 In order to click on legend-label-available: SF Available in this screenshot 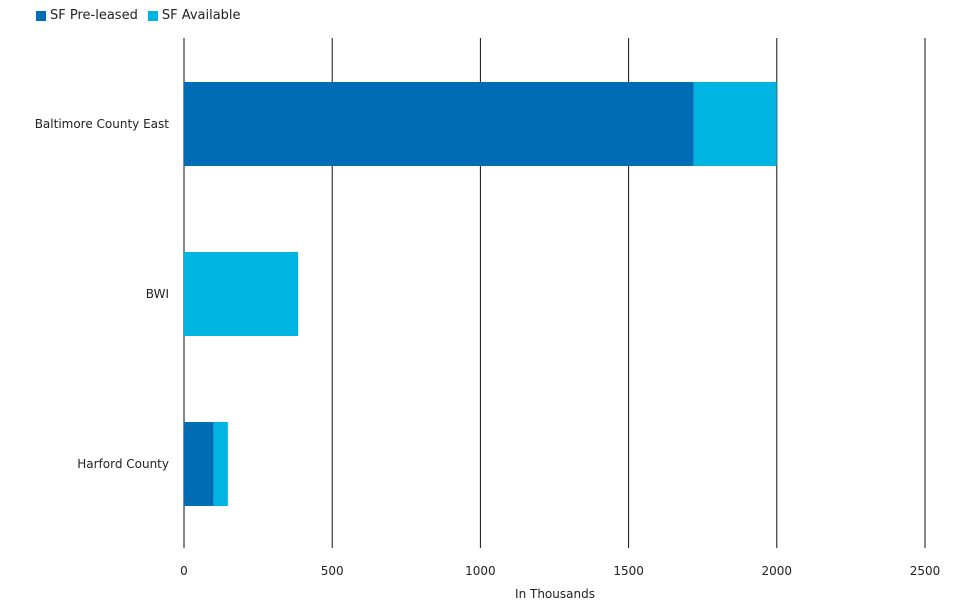, I will do `click(201, 15)`.